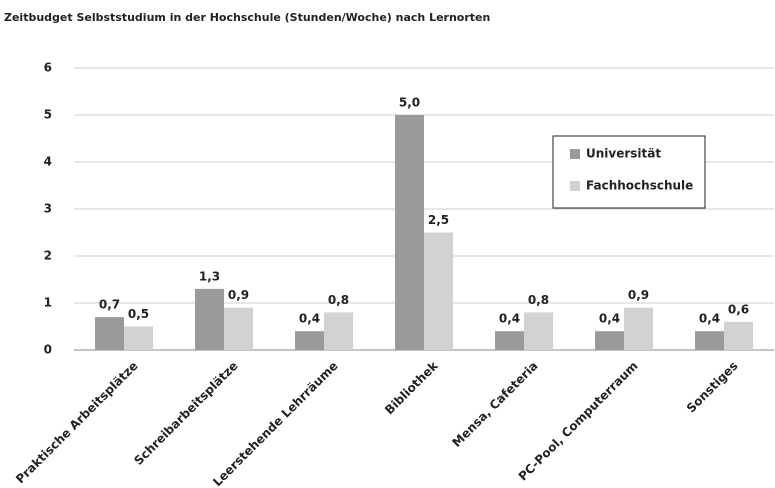  I want to click on x-tick-label: PC-Pool, Computerraum, so click(578, 421).